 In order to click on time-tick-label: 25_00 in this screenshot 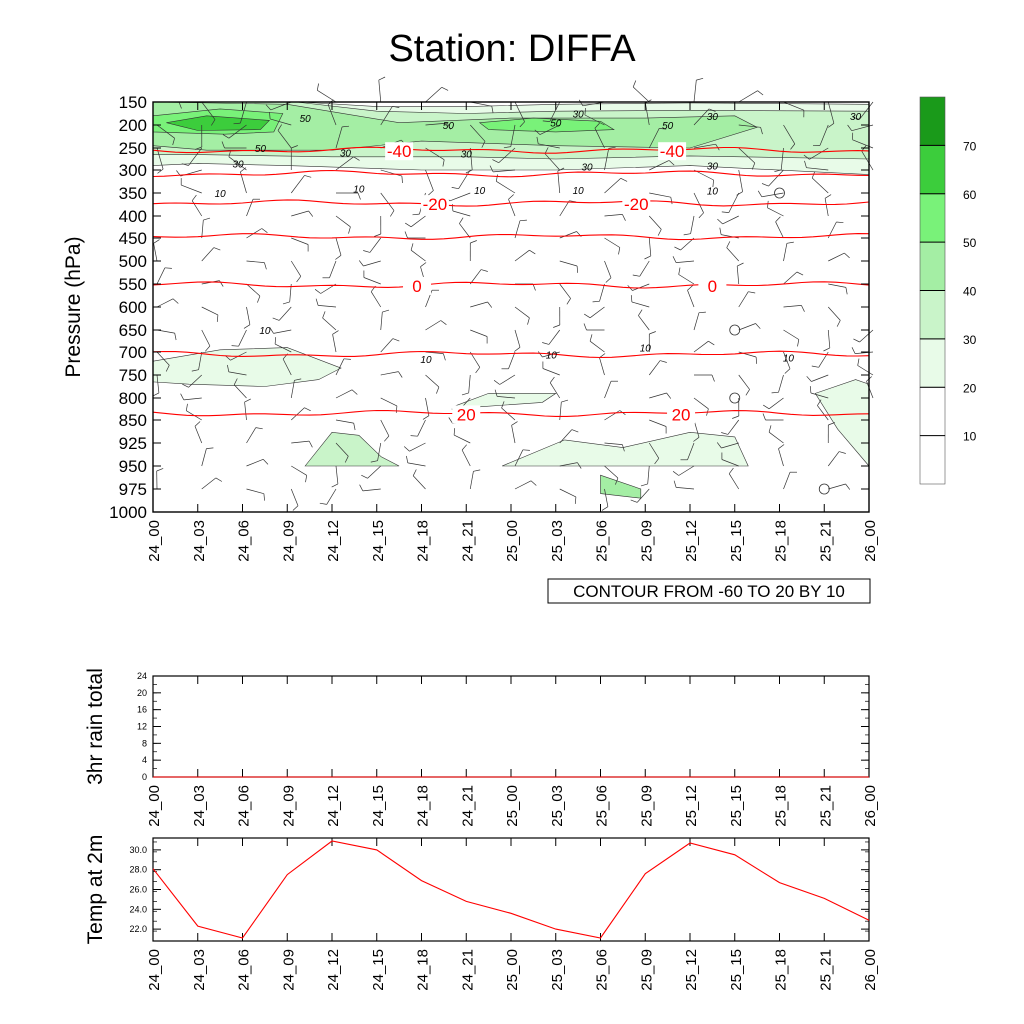, I will do `click(512, 541)`.